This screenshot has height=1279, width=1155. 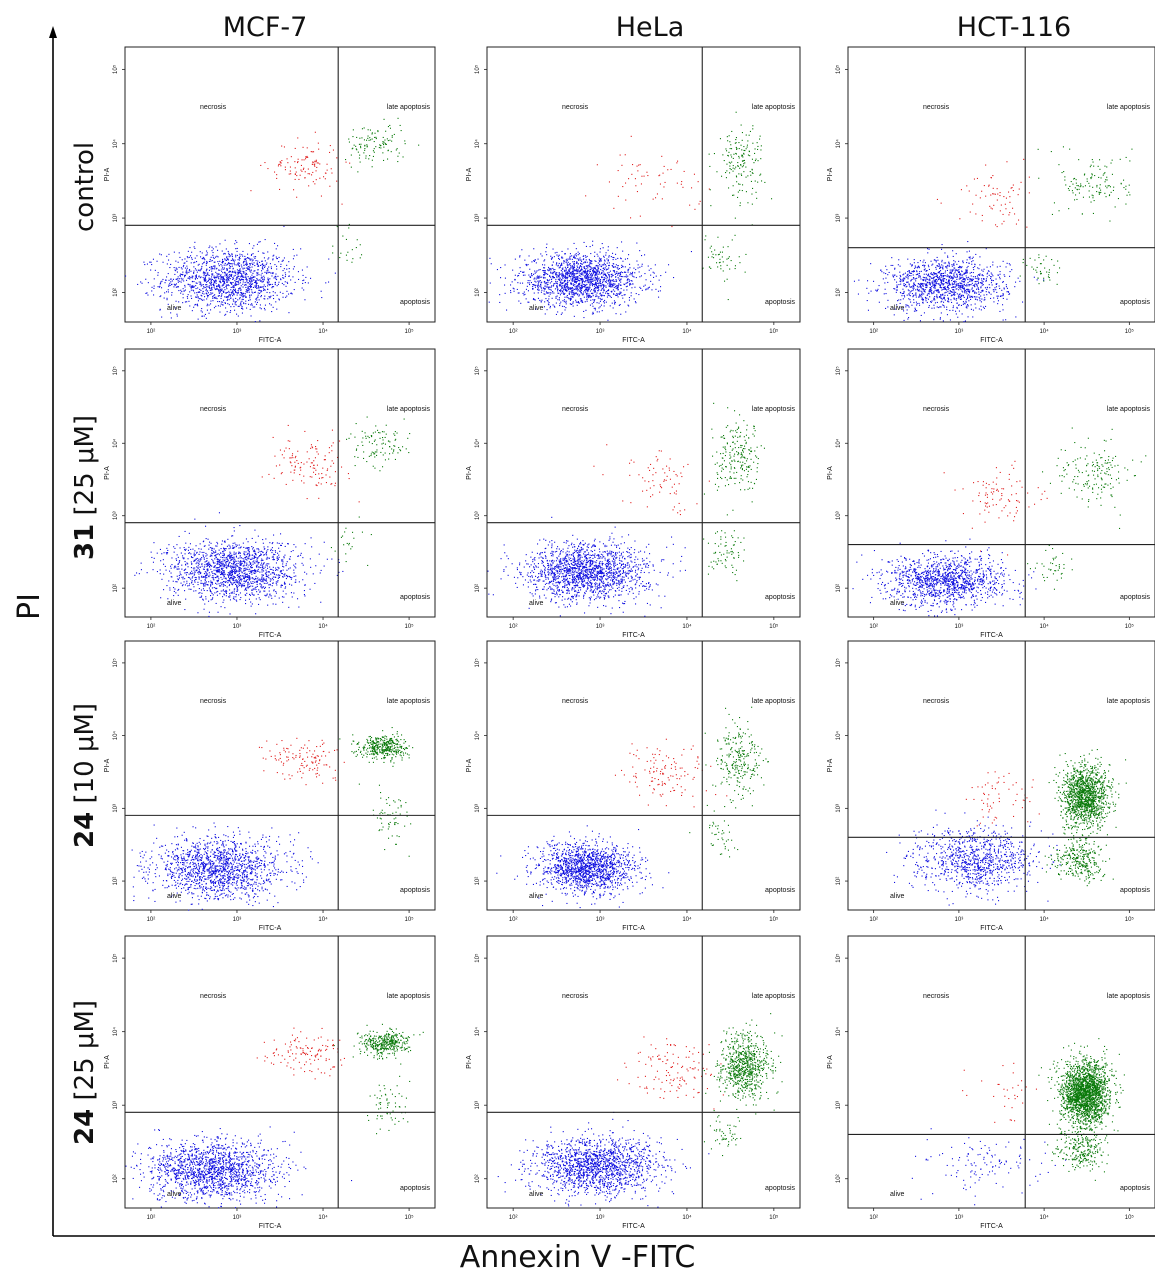 What do you see at coordinates (478, 292) in the screenshot?
I see `y-tick-label: 10²` at bounding box center [478, 292].